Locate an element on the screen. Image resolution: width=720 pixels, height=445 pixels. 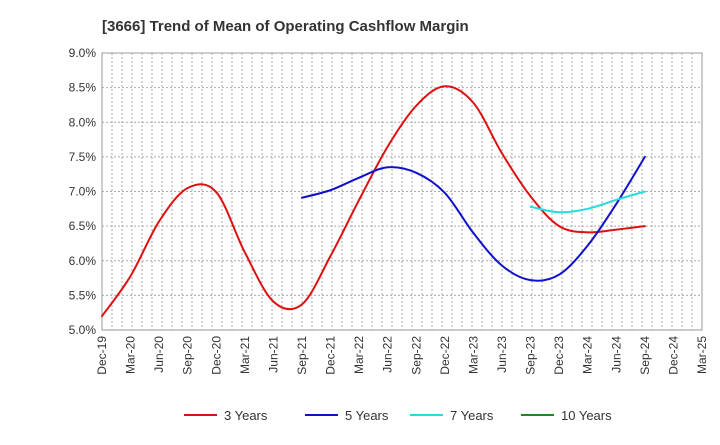
legend-label: 7 Years is located at coordinates (472, 415).